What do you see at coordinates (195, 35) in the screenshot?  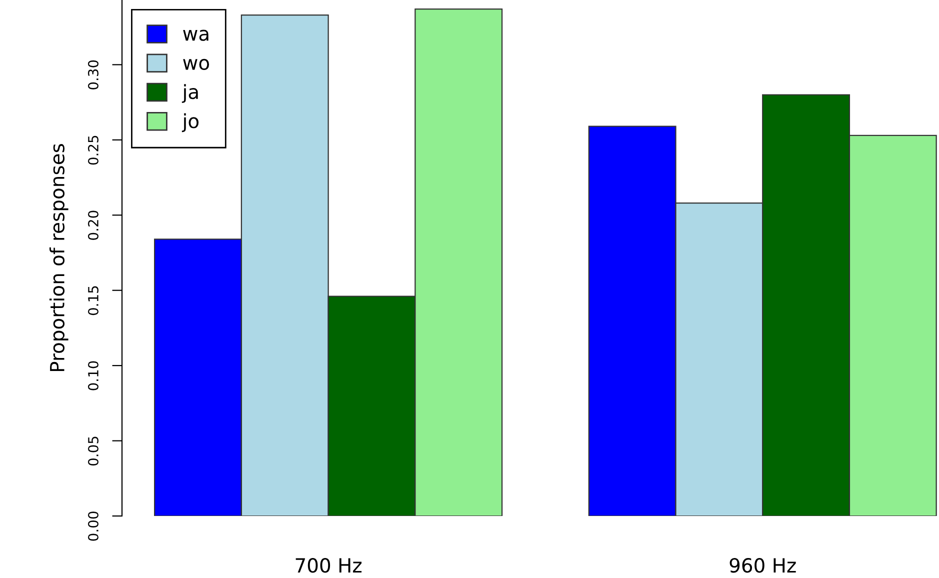 I see `legend-label: wa` at bounding box center [195, 35].